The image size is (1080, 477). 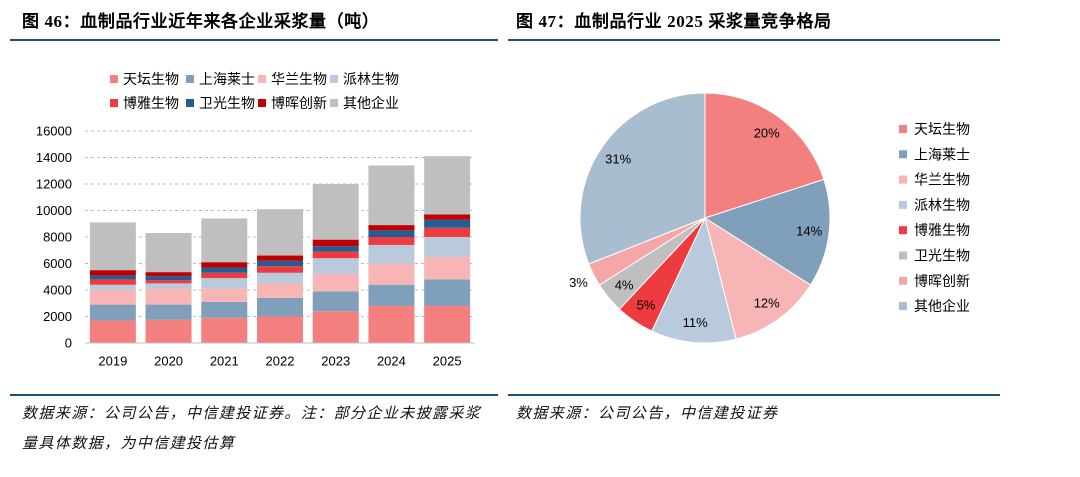 I want to click on pie-value-label: 14%, so click(x=809, y=231).